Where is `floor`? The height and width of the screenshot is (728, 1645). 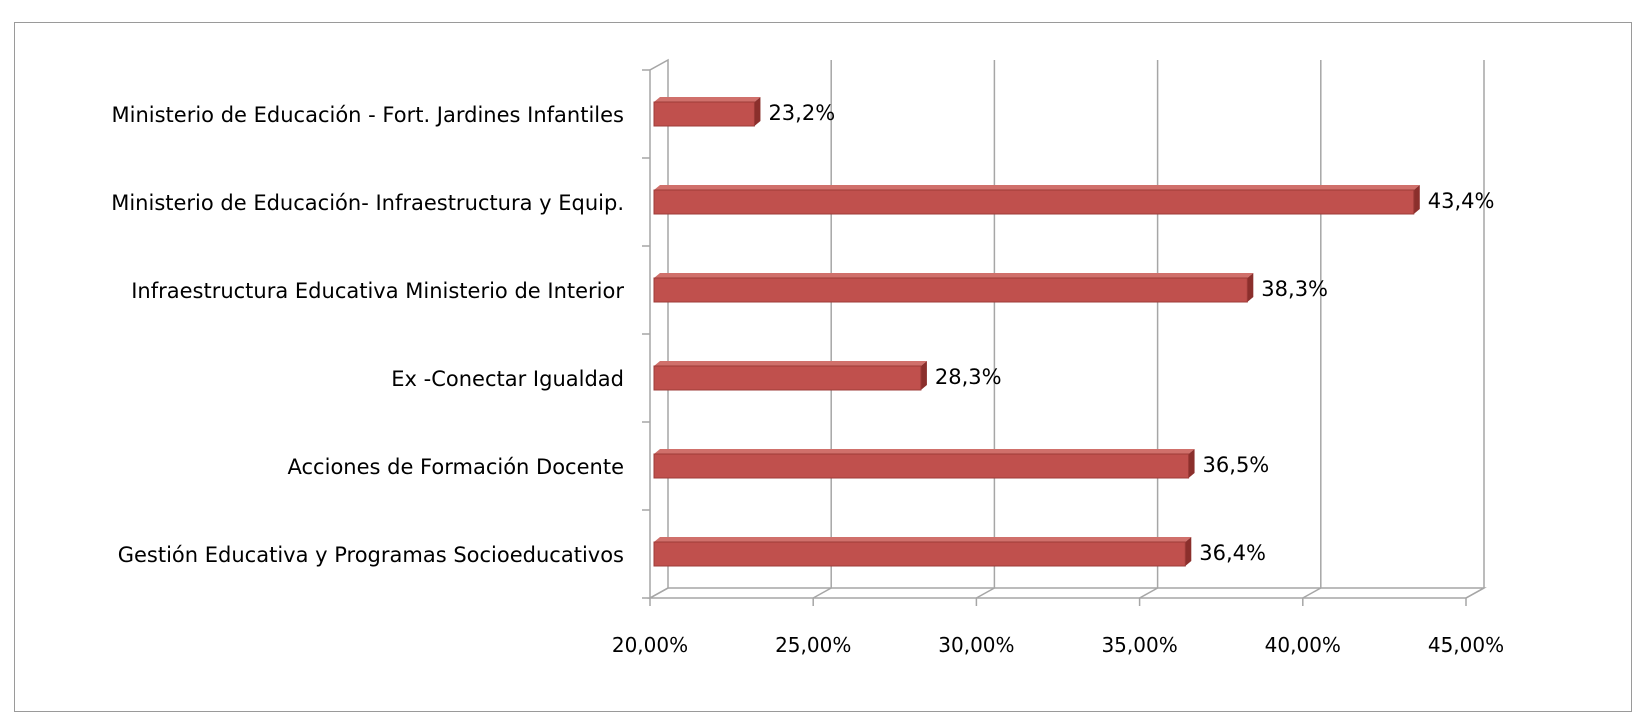
floor is located at coordinates (1067, 593).